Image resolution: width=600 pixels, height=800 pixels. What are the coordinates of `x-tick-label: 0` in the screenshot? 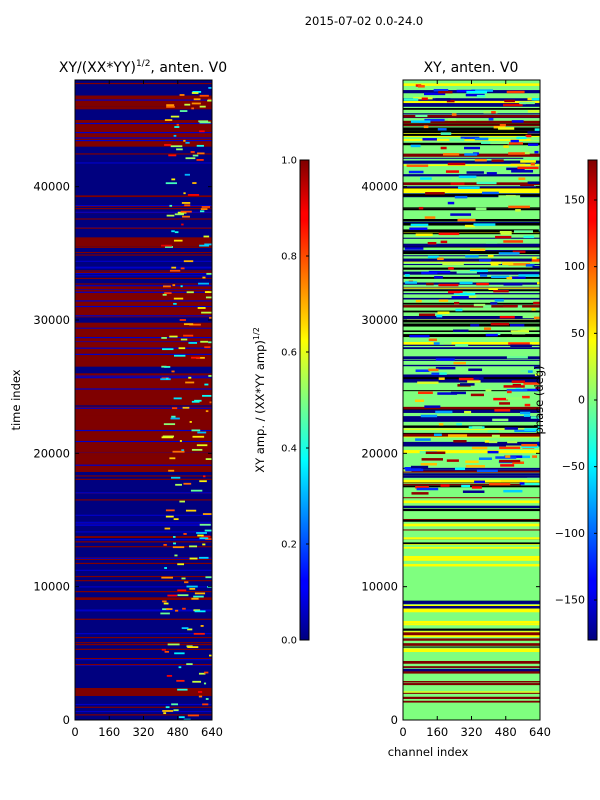 It's located at (74, 732).